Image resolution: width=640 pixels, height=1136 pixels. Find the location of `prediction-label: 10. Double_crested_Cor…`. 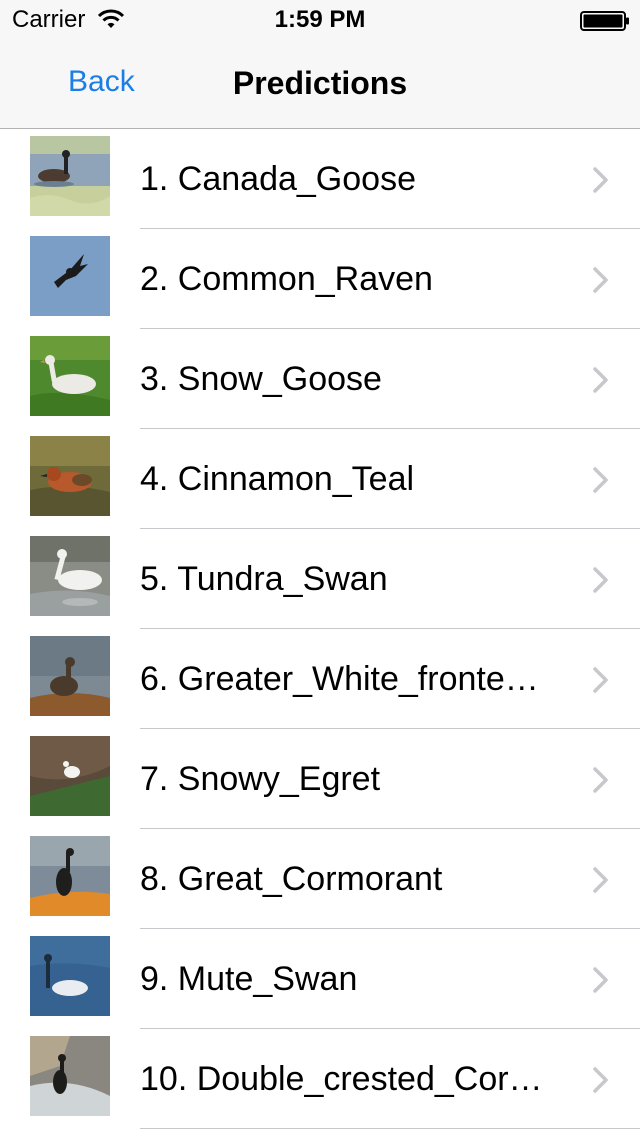

prediction-label: 10. Double_crested_Cor… is located at coordinates (341, 1079).